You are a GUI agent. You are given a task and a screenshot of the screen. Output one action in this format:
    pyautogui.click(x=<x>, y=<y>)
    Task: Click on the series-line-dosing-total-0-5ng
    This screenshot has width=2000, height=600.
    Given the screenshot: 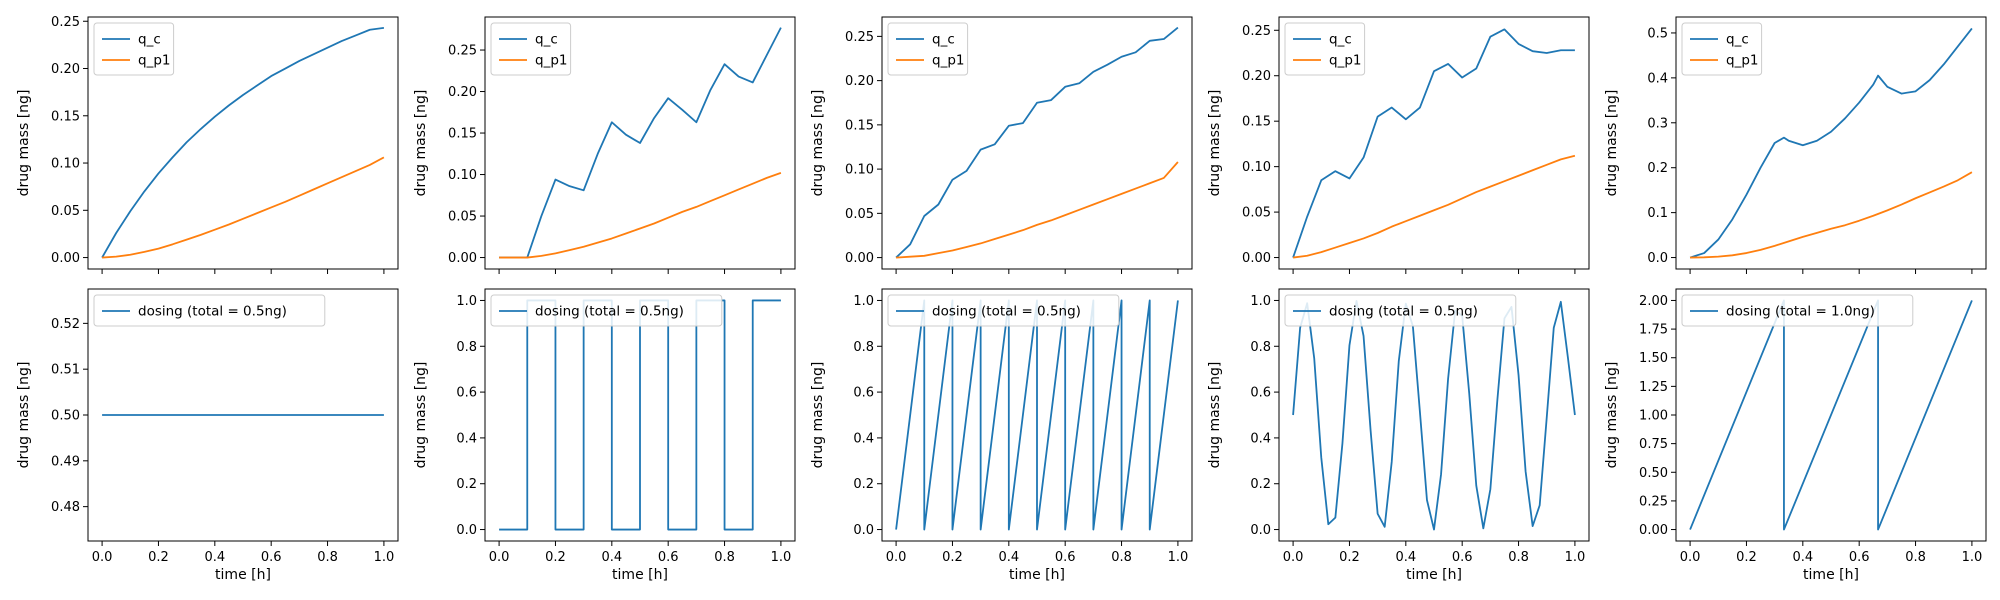 What is the action you would take?
    pyautogui.click(x=640, y=415)
    